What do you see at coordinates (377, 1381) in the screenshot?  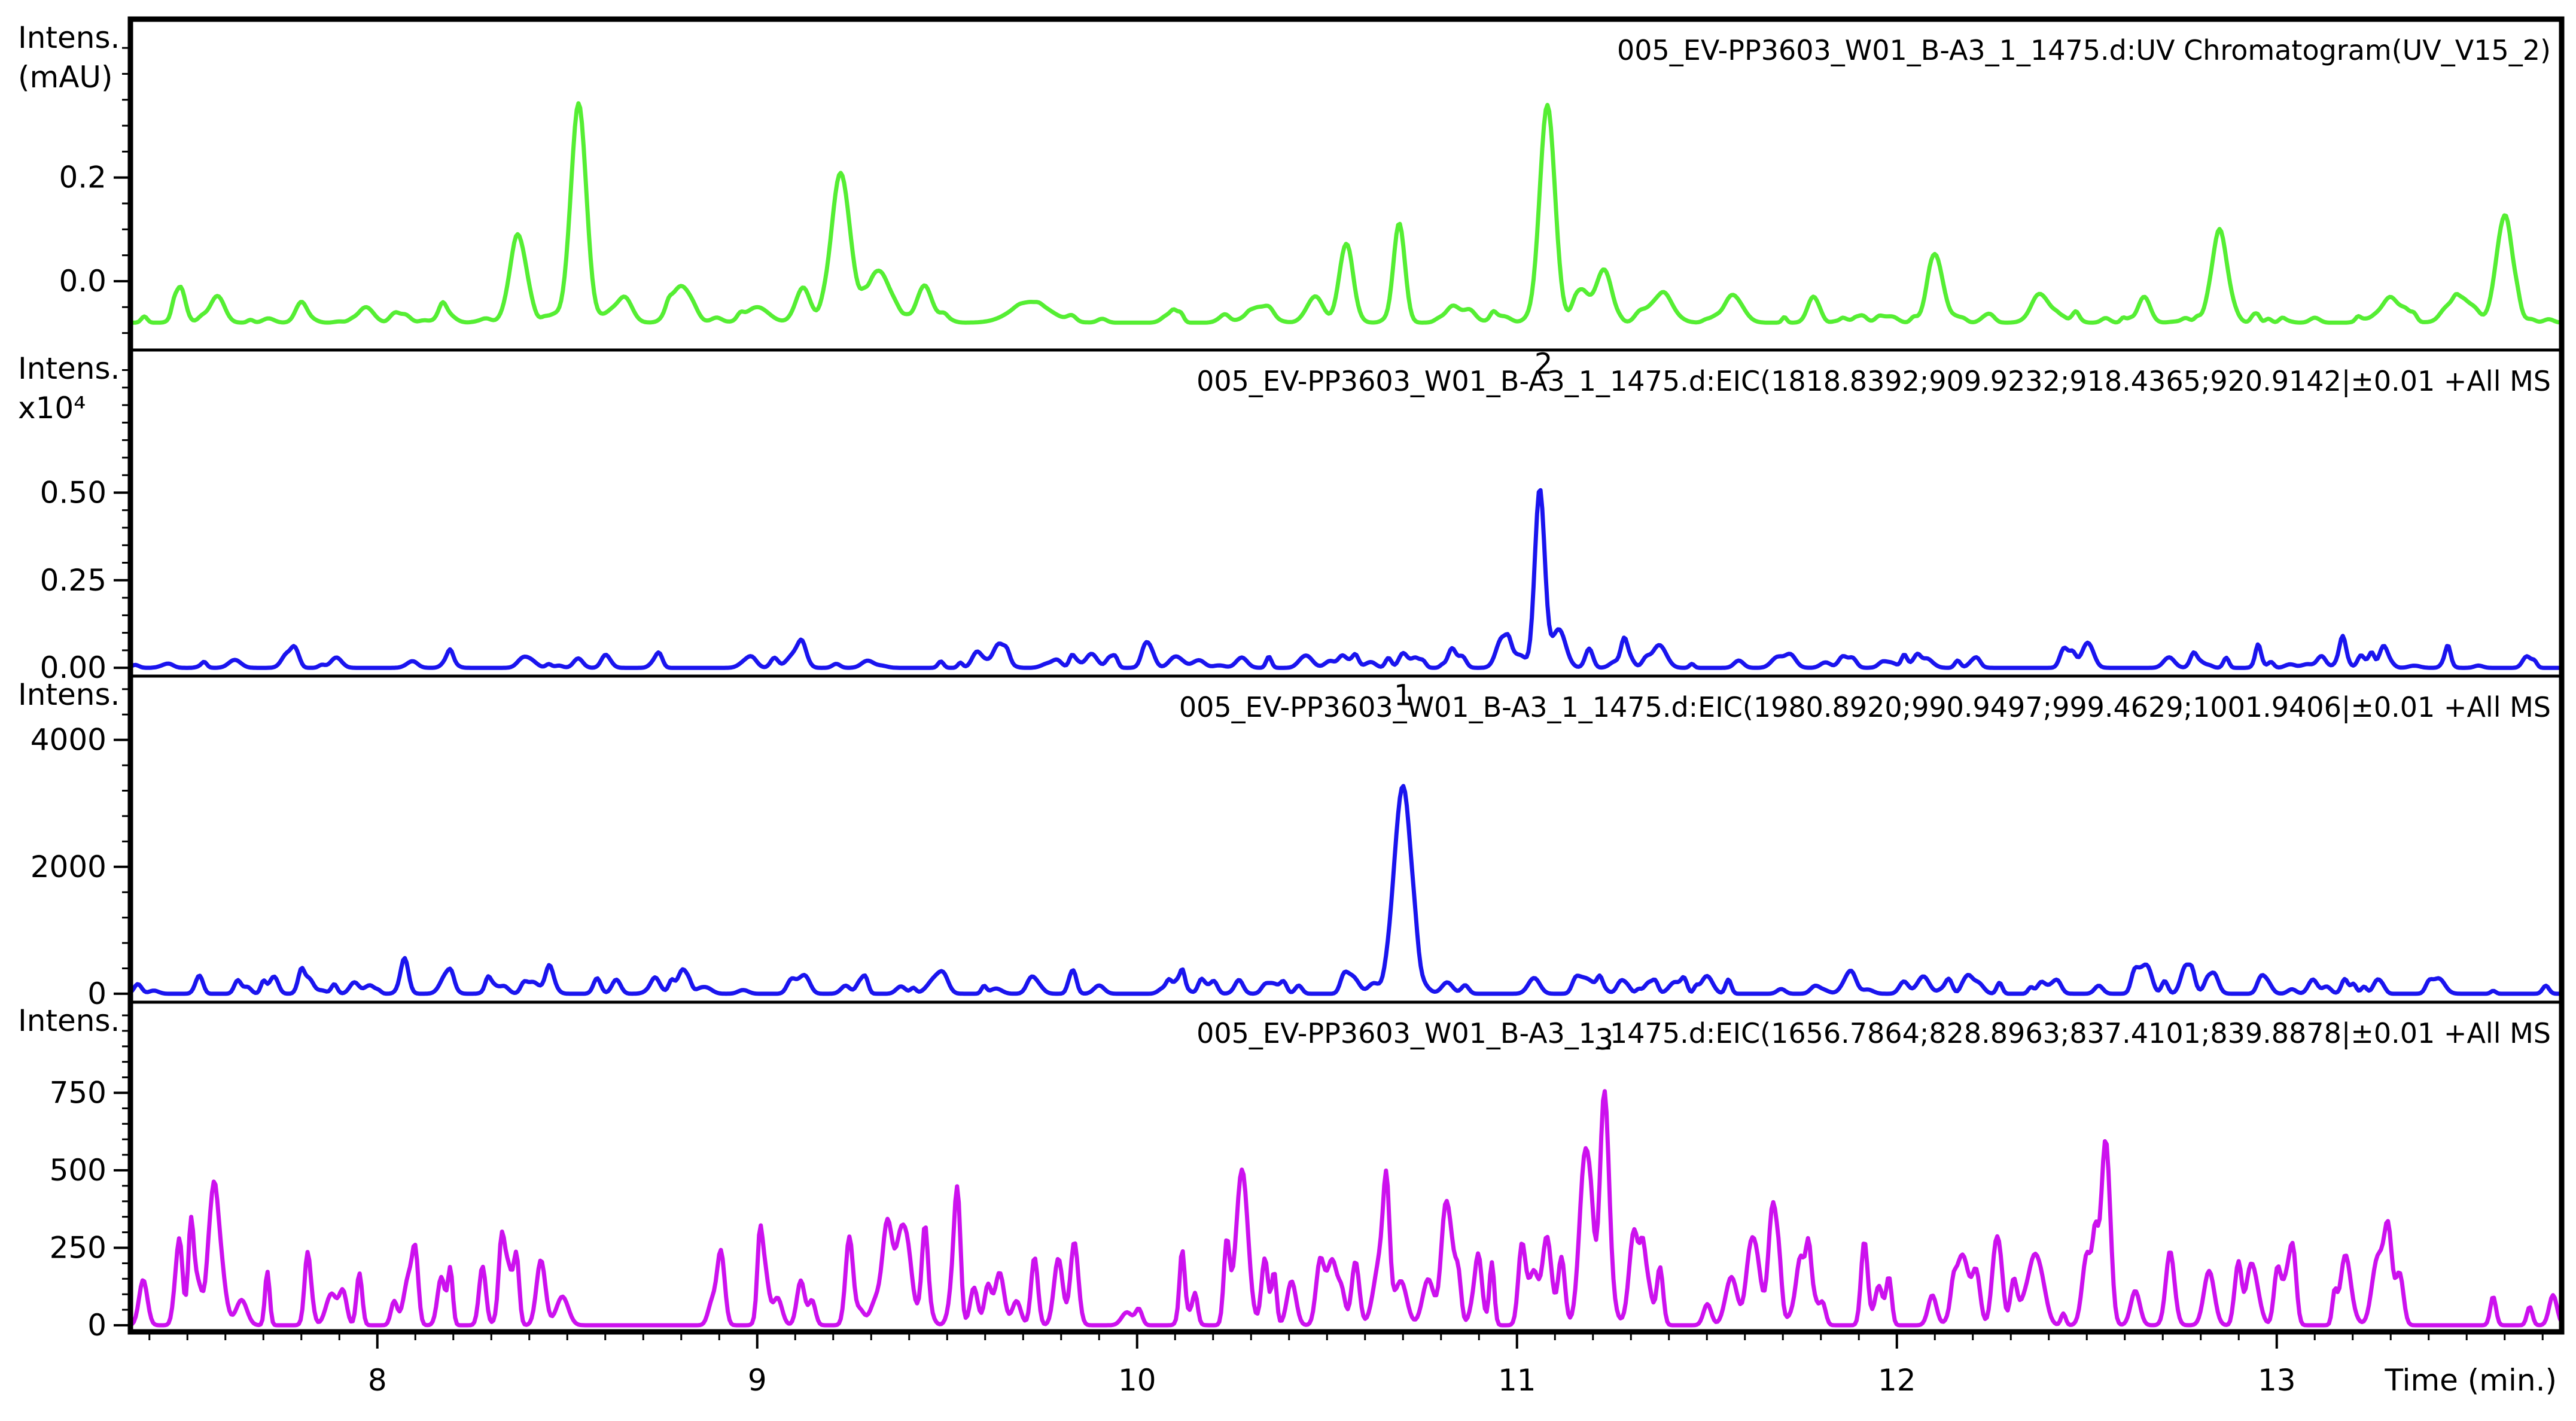 I see `x-tick-label: 8` at bounding box center [377, 1381].